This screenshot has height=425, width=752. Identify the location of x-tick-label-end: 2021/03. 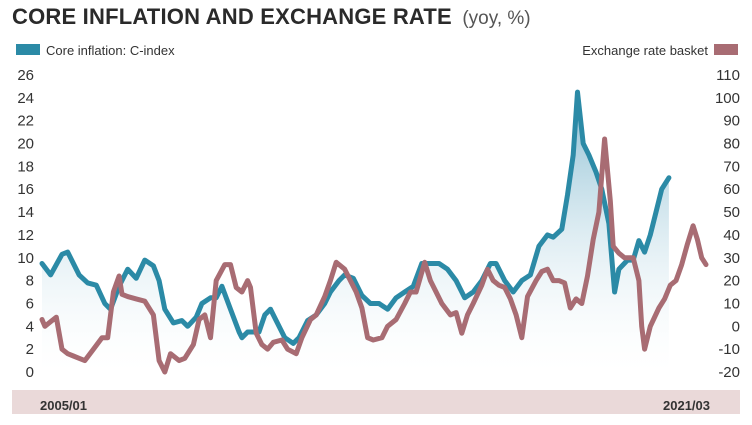
(686, 405).